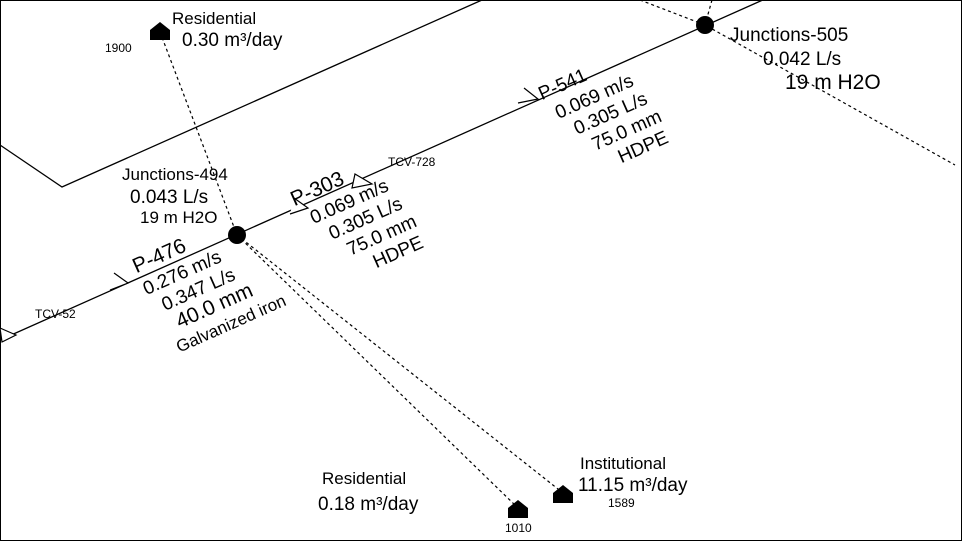 This screenshot has width=962, height=541. I want to click on valve-label: TCV-728, so click(412, 162).